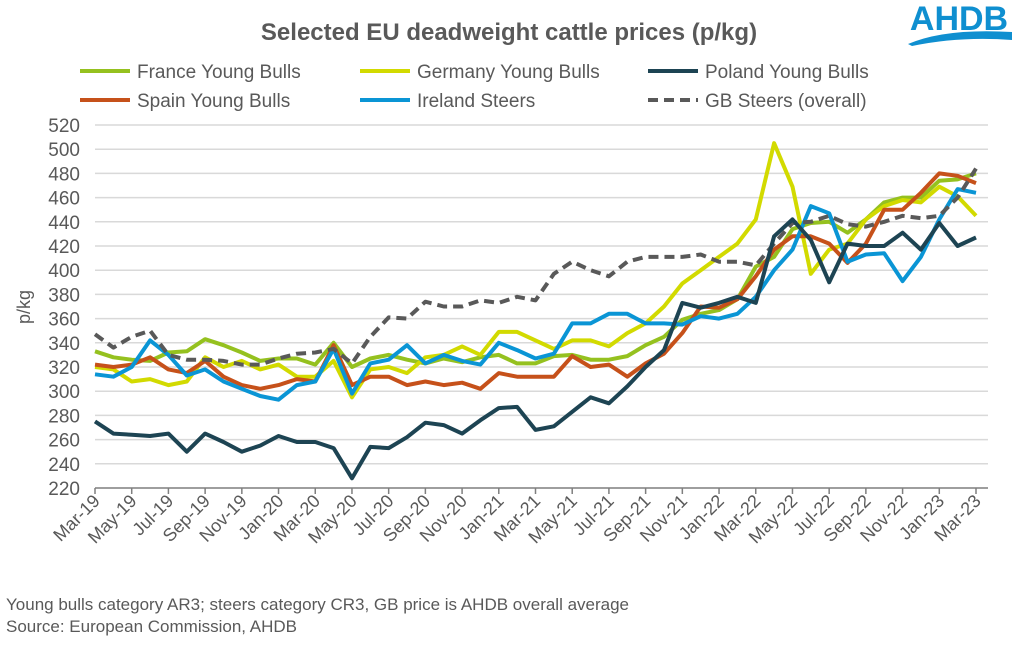 The height and width of the screenshot is (645, 1018). I want to click on y-tick-label: 380, so click(64, 295).